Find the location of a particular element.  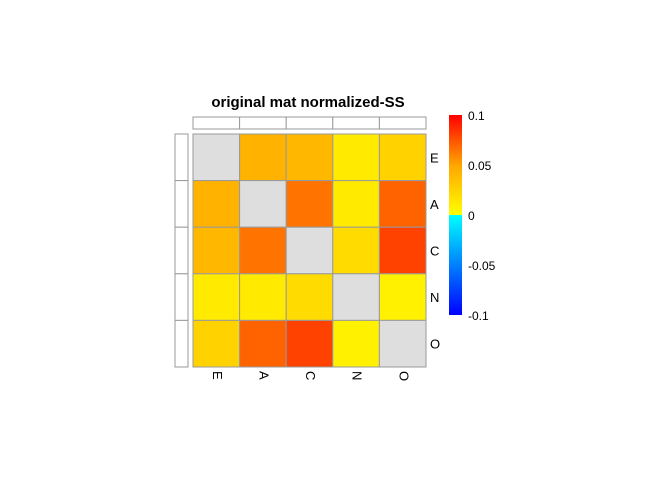

column-label: E is located at coordinates (217, 375).